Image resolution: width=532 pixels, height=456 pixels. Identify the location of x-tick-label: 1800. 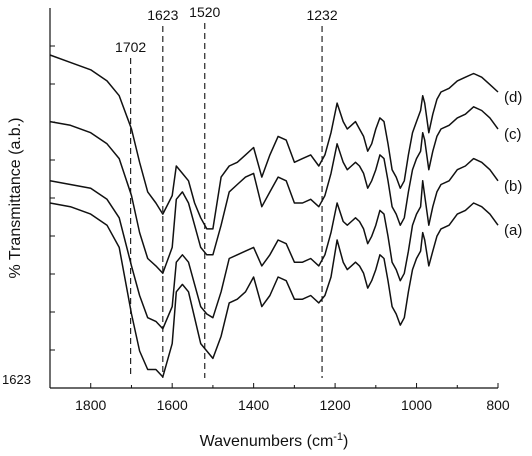
(90, 405).